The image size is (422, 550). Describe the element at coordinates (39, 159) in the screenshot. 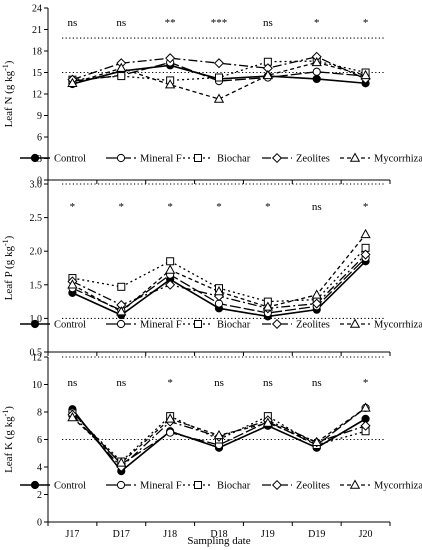

I see `y-tick-label: 3` at that location.